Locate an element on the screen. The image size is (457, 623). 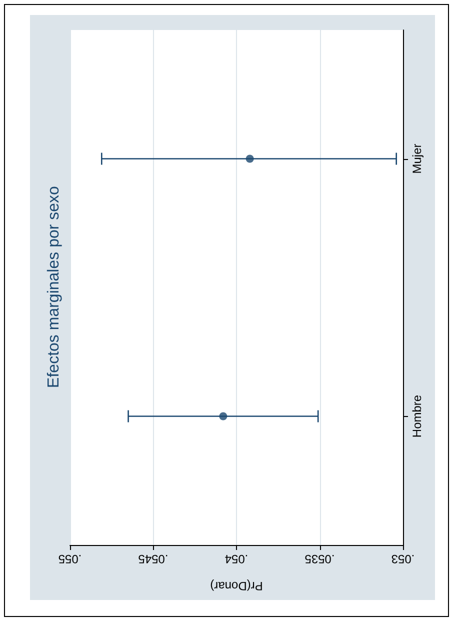
x-tick-label: .053 is located at coordinates (403, 559).